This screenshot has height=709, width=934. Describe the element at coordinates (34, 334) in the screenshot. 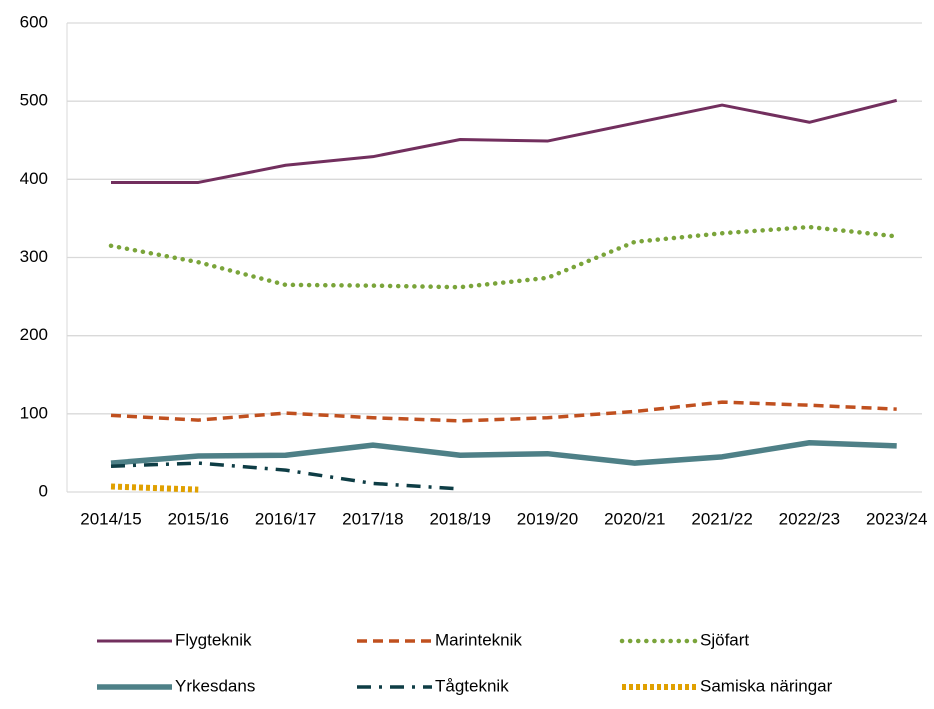

I see `y-tick-label: 200` at that location.